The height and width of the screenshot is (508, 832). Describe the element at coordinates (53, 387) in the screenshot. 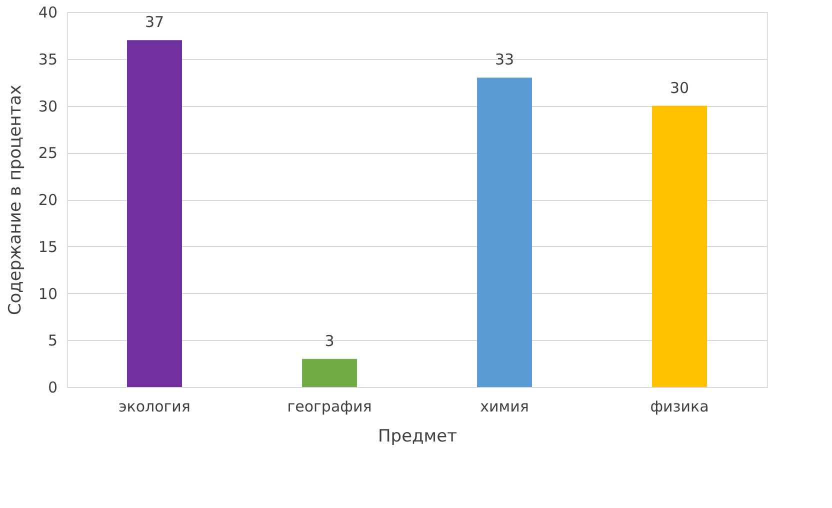

I see `y-tick-label: 0` at that location.